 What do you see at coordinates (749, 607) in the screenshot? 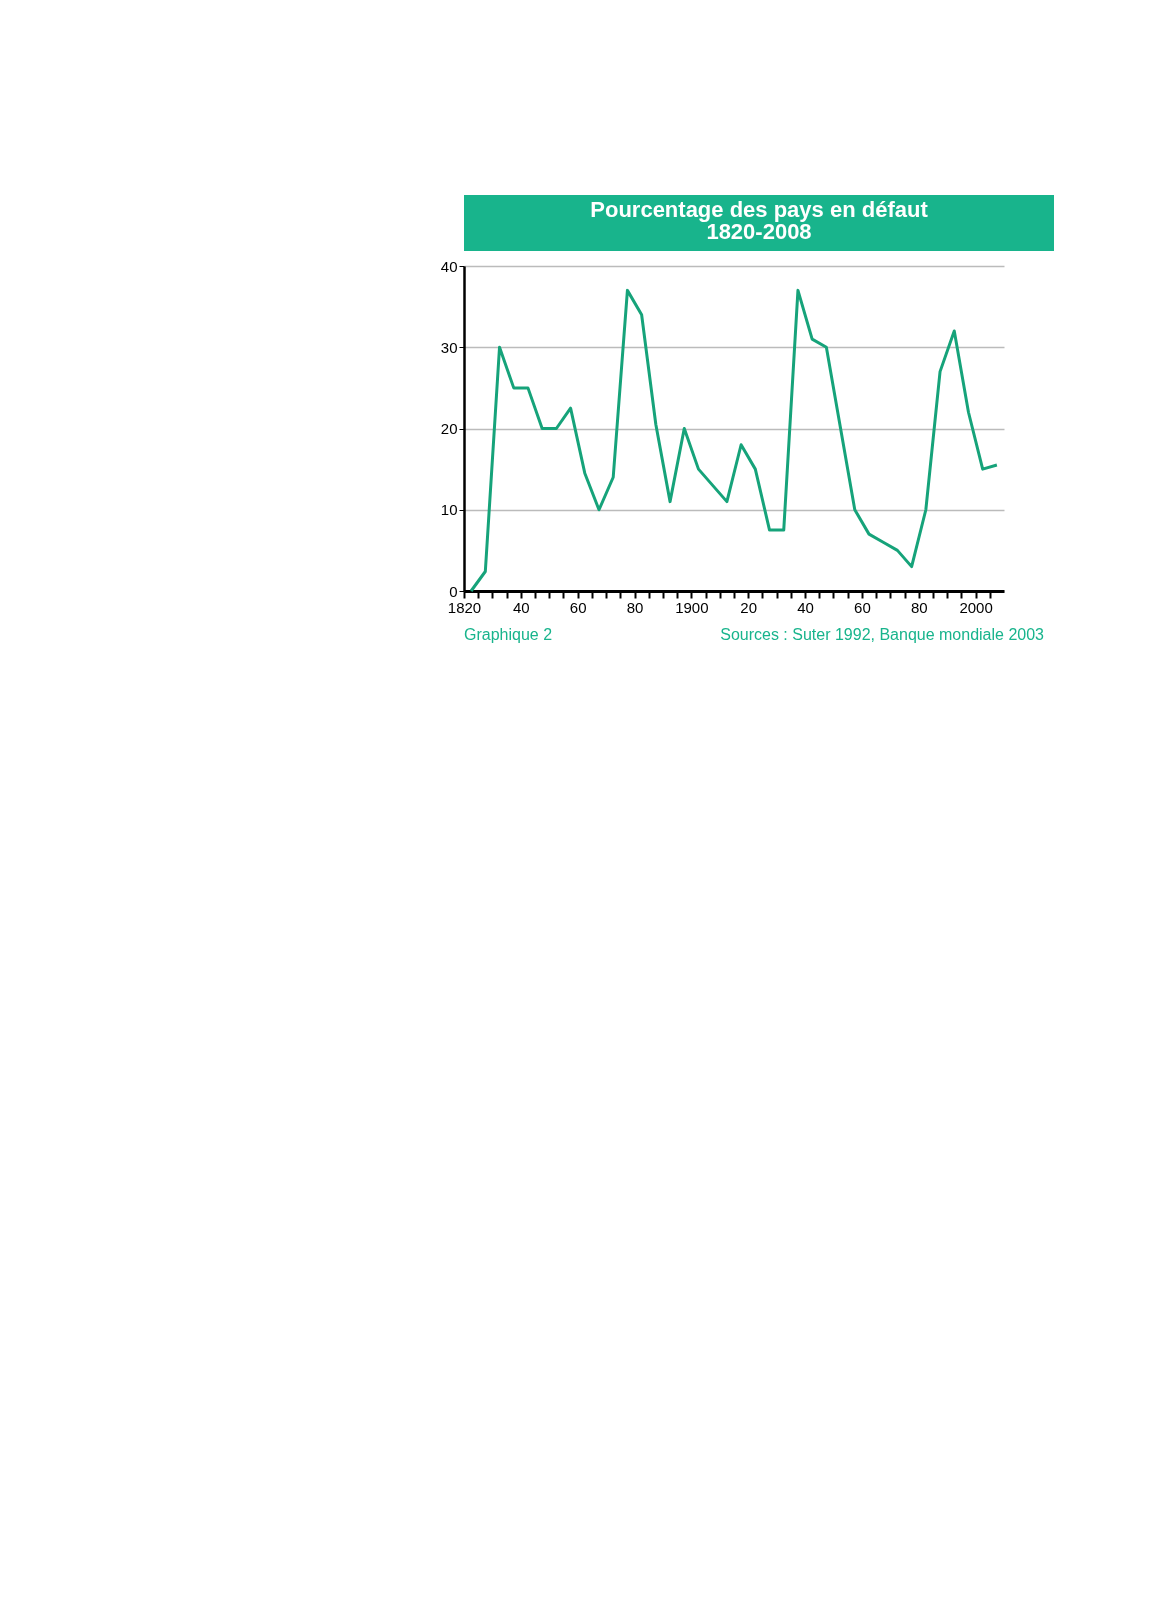
I see `x-tick-label: 20` at bounding box center [749, 607].